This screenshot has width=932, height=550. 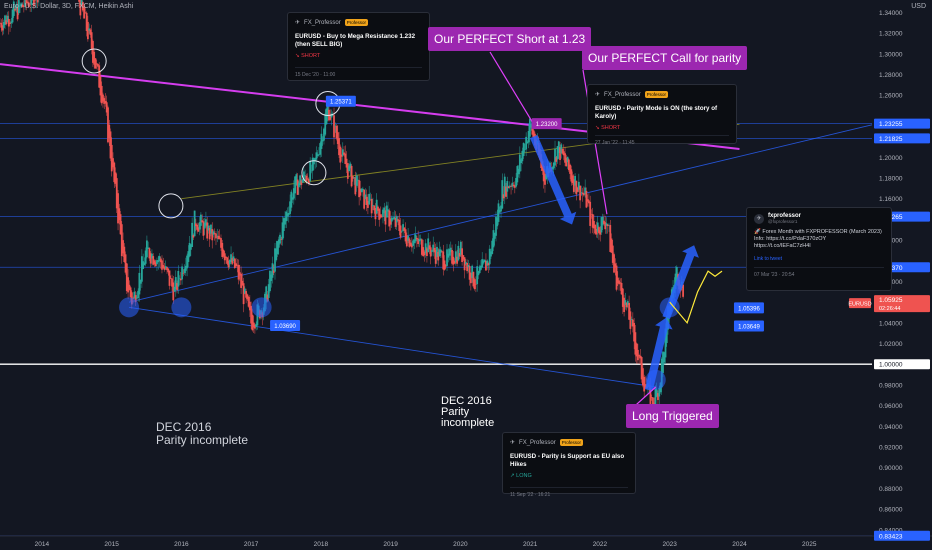 I want to click on axis-price-badge, so click(x=902, y=123).